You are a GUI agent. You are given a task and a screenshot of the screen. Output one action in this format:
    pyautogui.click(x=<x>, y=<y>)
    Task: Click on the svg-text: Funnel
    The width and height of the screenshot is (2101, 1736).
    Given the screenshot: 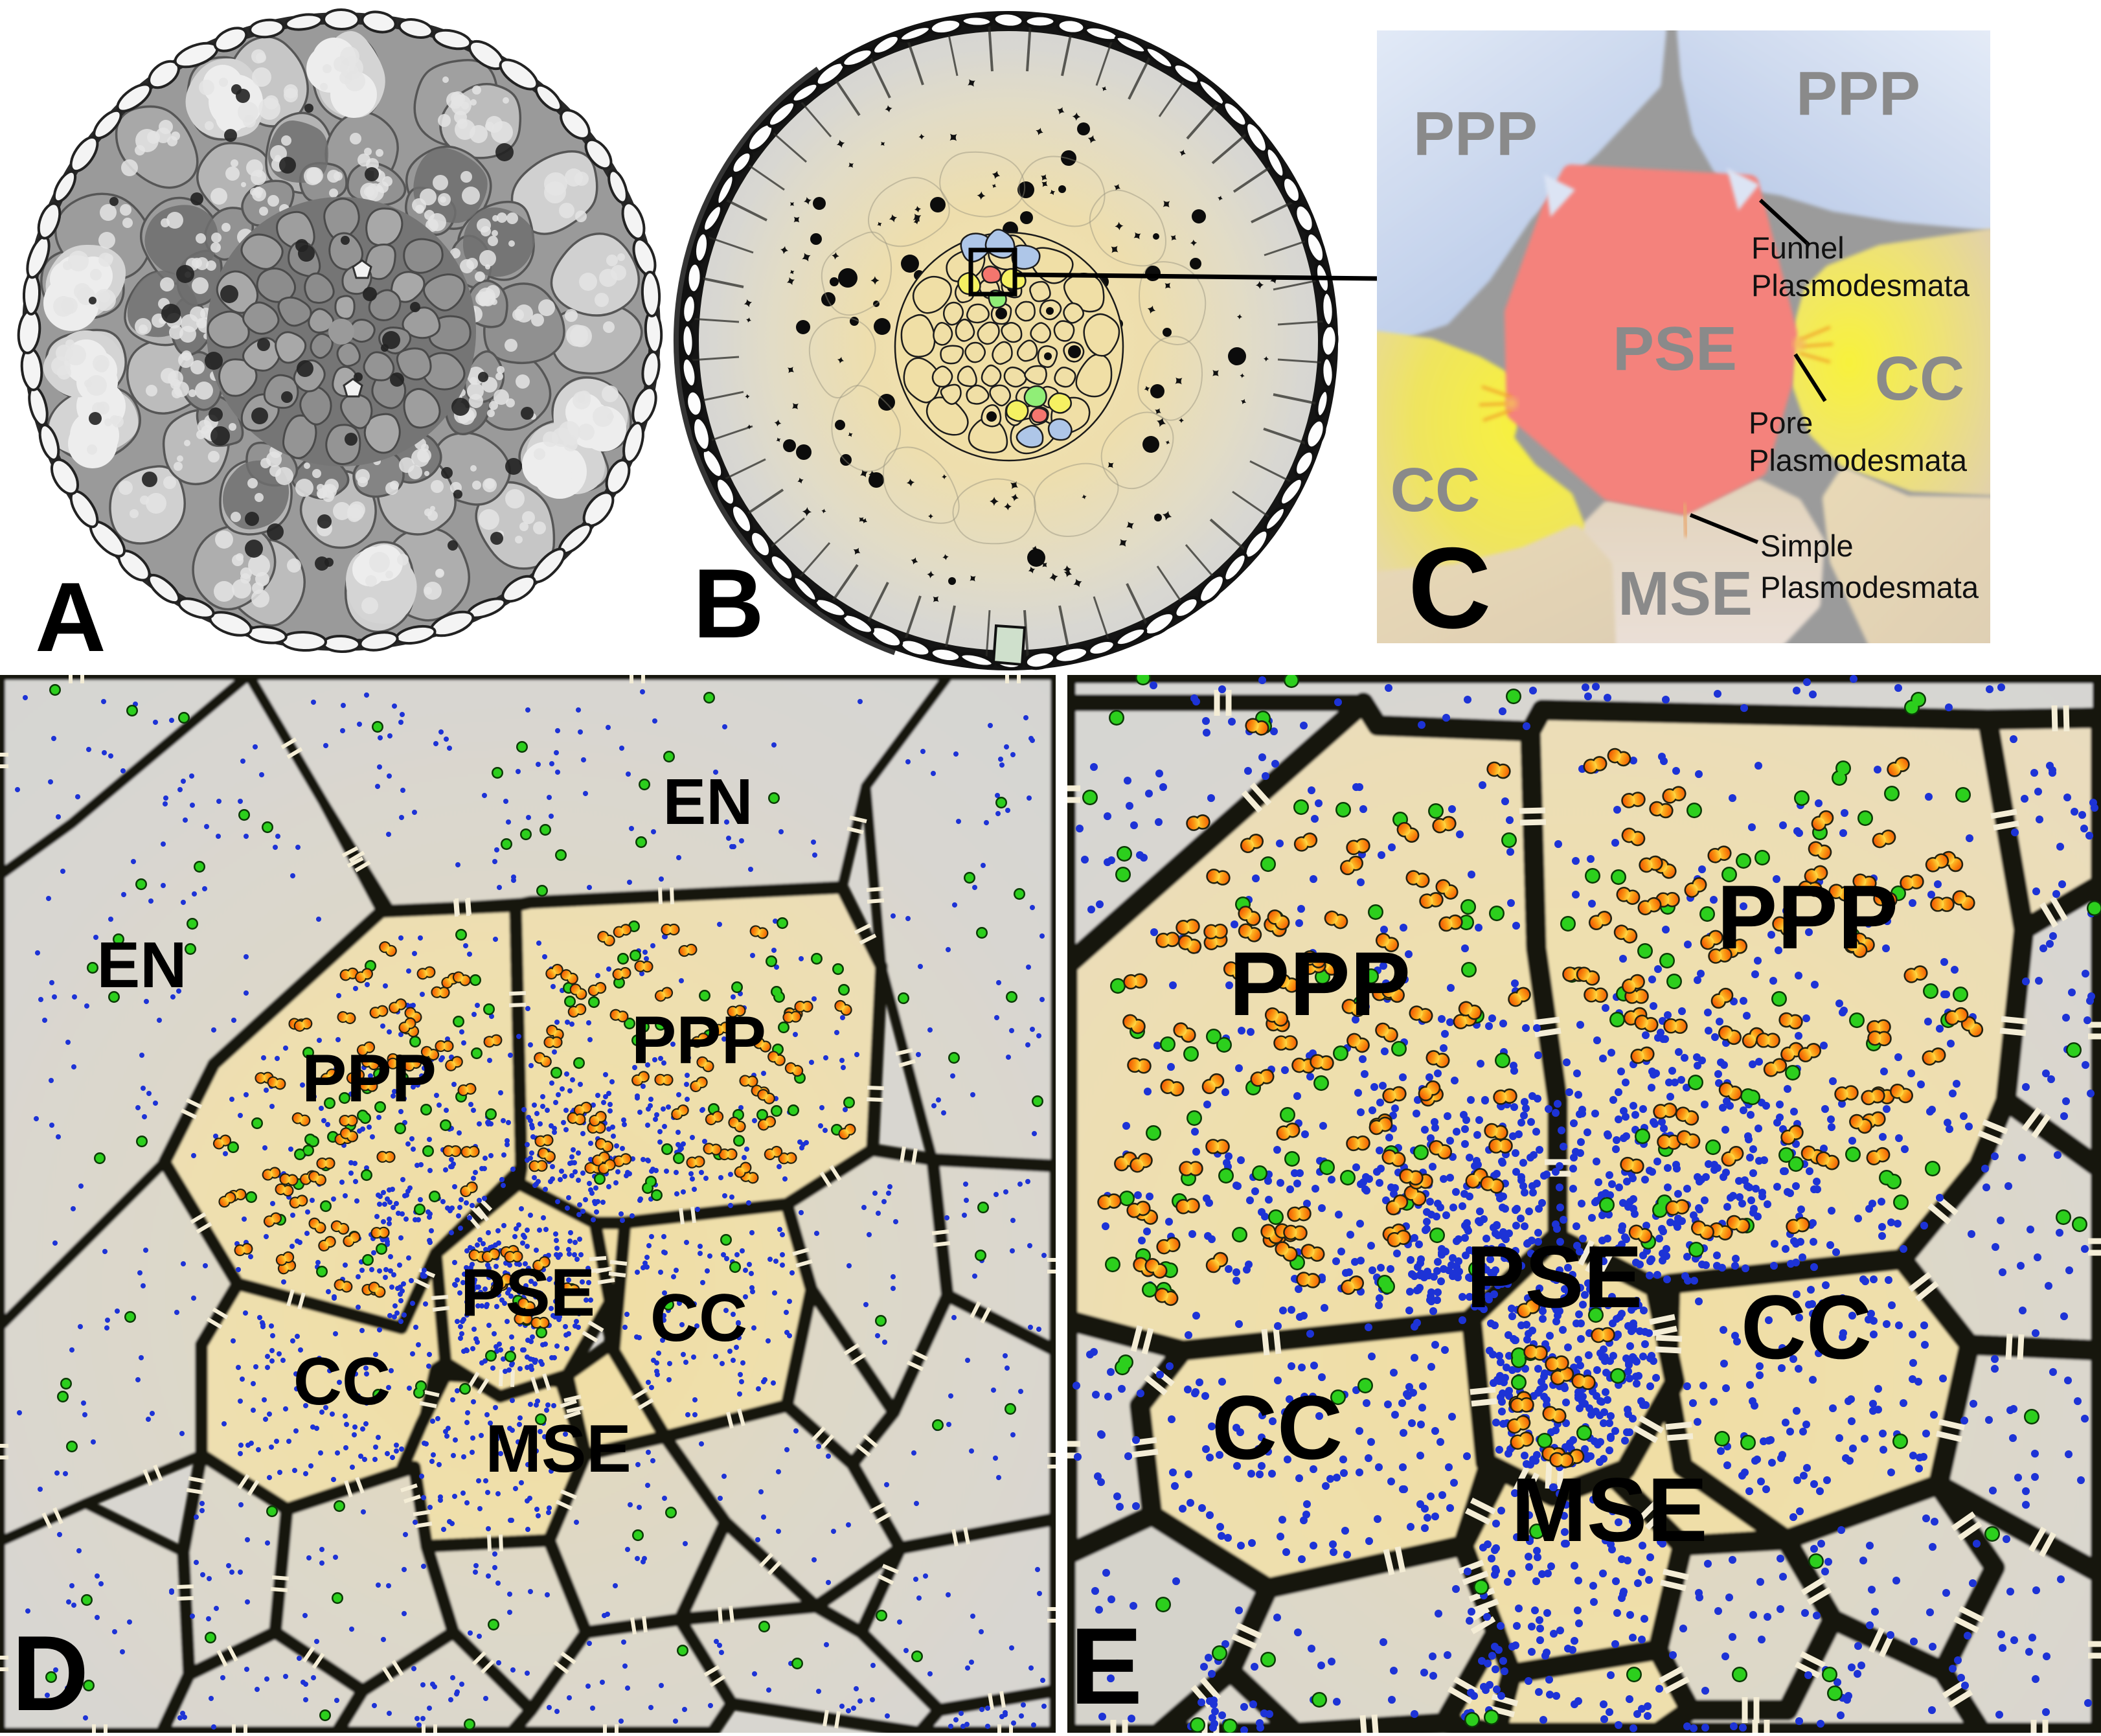 What is the action you would take?
    pyautogui.click(x=1798, y=248)
    